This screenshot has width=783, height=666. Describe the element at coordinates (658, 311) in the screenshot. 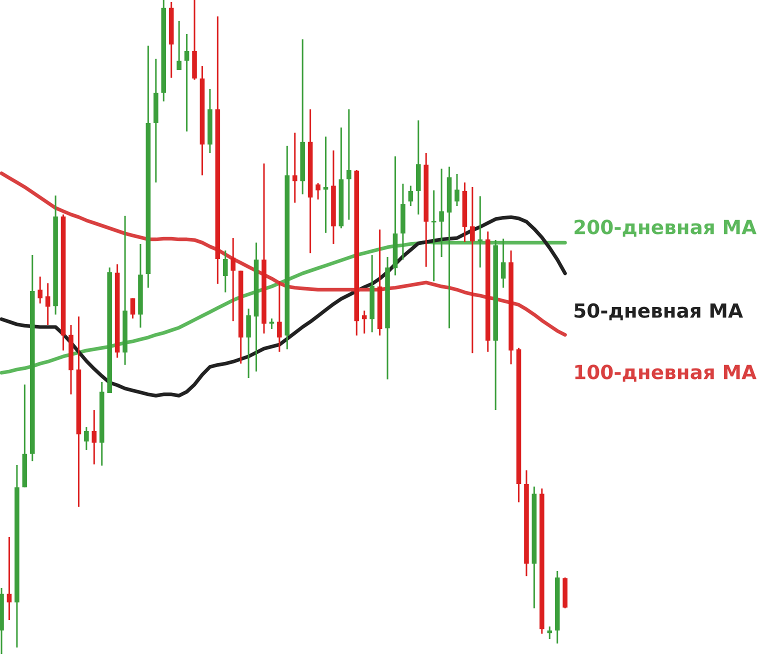

I see `series-label: 50-дневная MA` at that location.